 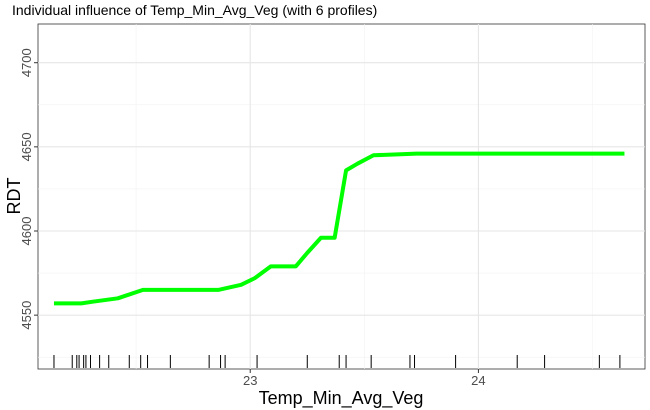 I want to click on x-axis: 23 24, so click(x=364, y=378).